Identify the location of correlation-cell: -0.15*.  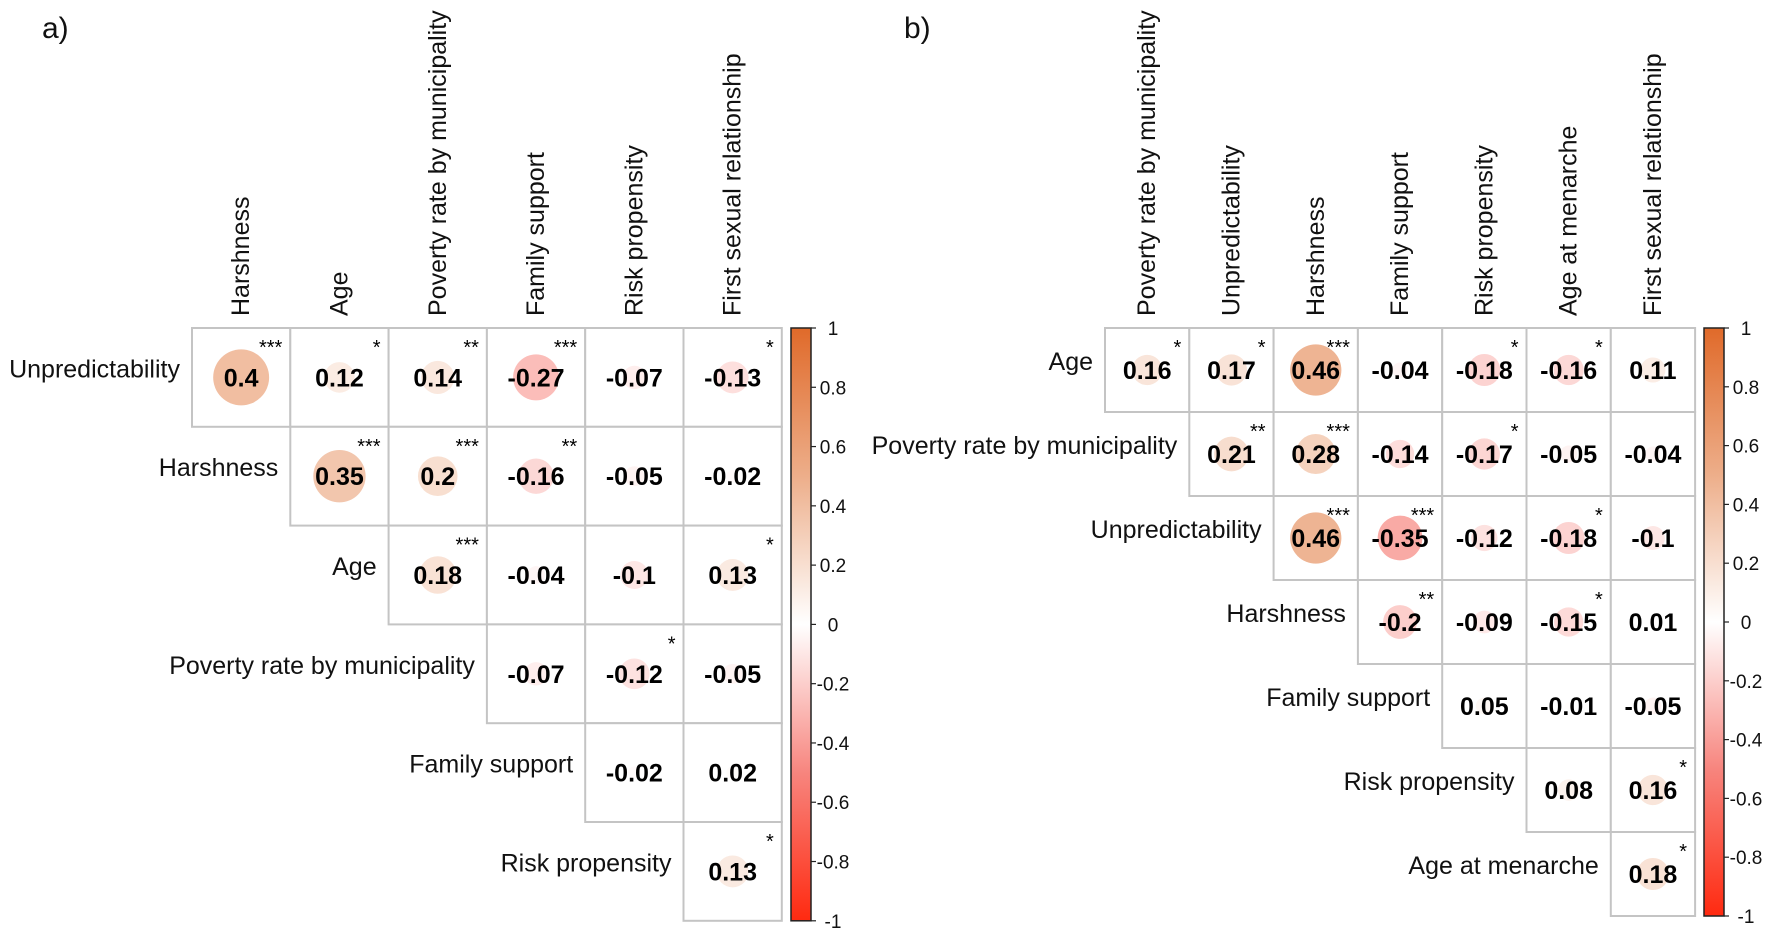
(1568, 622).